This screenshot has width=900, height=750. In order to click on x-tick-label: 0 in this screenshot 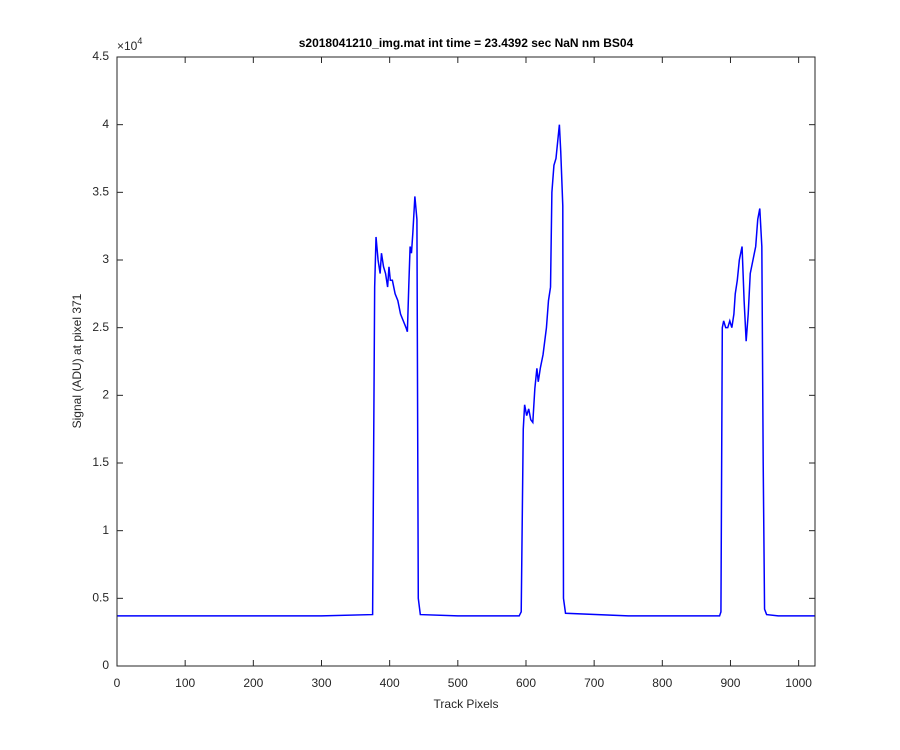, I will do `click(117, 683)`.